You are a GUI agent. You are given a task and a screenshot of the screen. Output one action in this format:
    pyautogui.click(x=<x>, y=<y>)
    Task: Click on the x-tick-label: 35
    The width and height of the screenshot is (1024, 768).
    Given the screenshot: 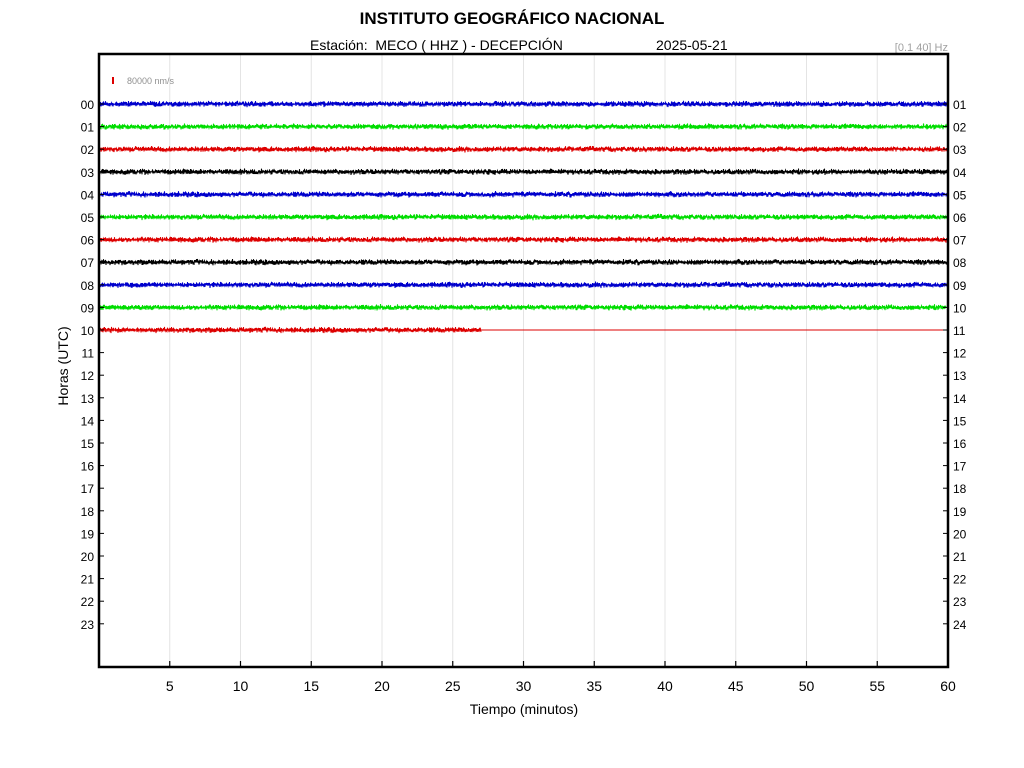 What is the action you would take?
    pyautogui.click(x=594, y=686)
    